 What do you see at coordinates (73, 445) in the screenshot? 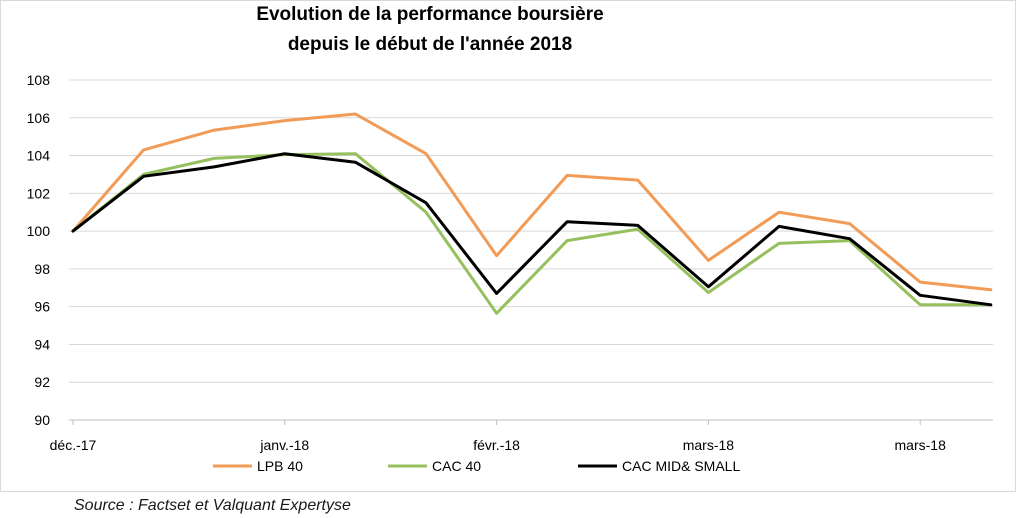
I see `x-tick-label-0: déc.-17` at bounding box center [73, 445].